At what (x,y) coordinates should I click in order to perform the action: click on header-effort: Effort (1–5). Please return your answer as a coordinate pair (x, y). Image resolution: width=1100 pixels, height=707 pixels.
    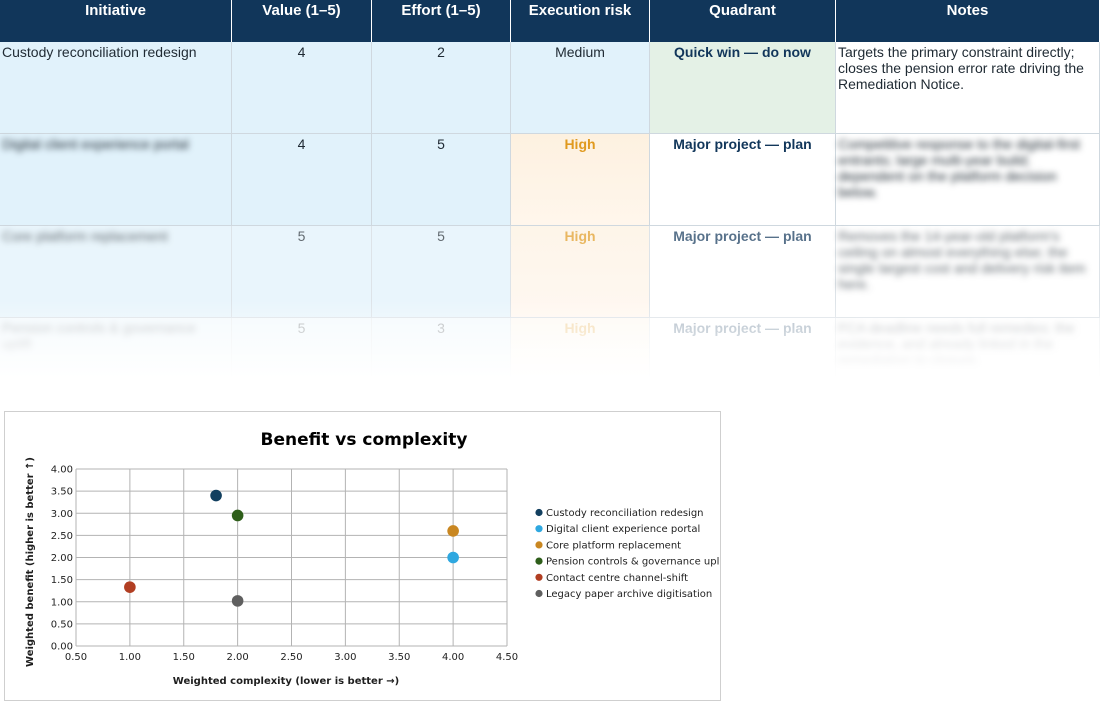
    Looking at the image, I should click on (441, 21).